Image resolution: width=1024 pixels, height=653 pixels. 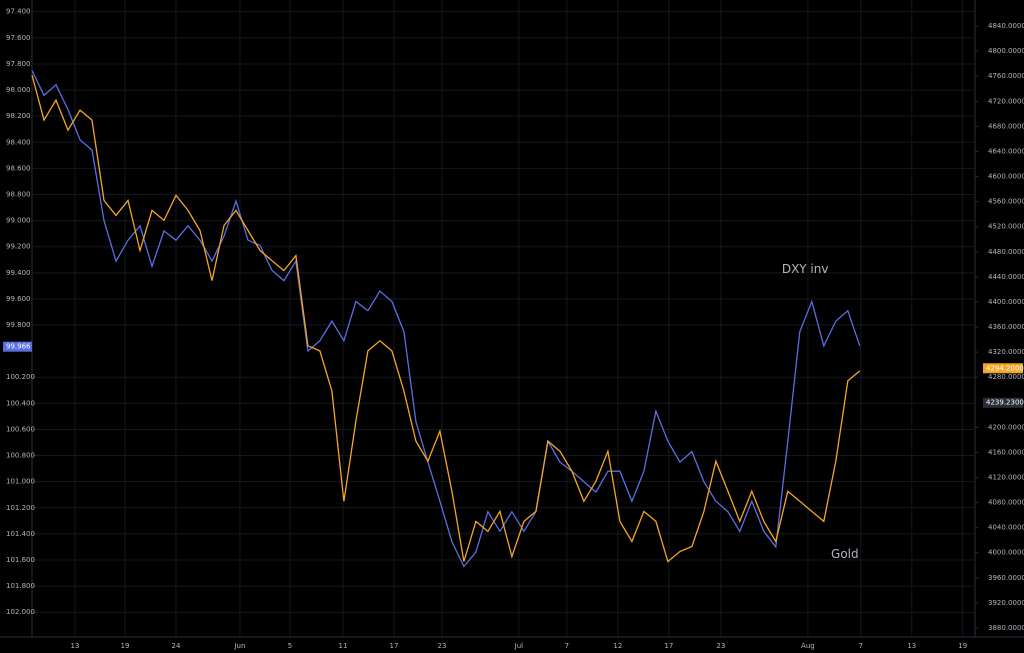 I want to click on annotation: DXY inv, so click(x=805, y=269).